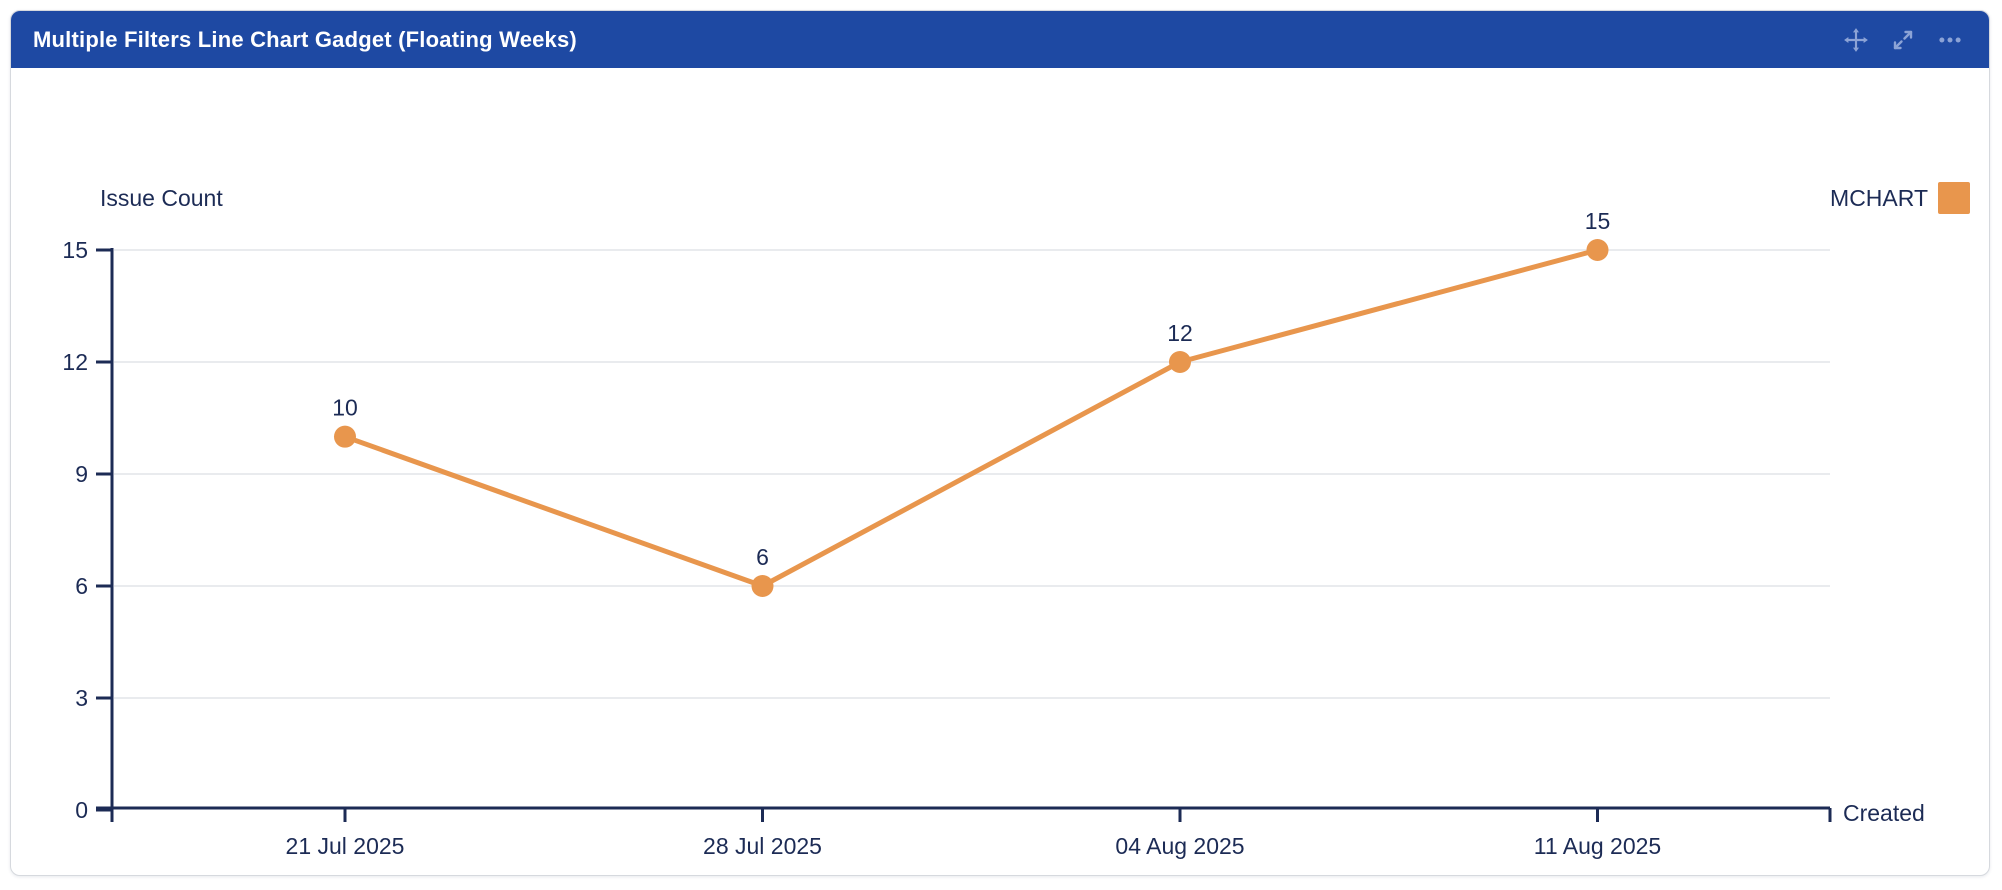 The width and height of the screenshot is (2002, 890). What do you see at coordinates (1884, 813) in the screenshot?
I see `x-axis-title: Created` at bounding box center [1884, 813].